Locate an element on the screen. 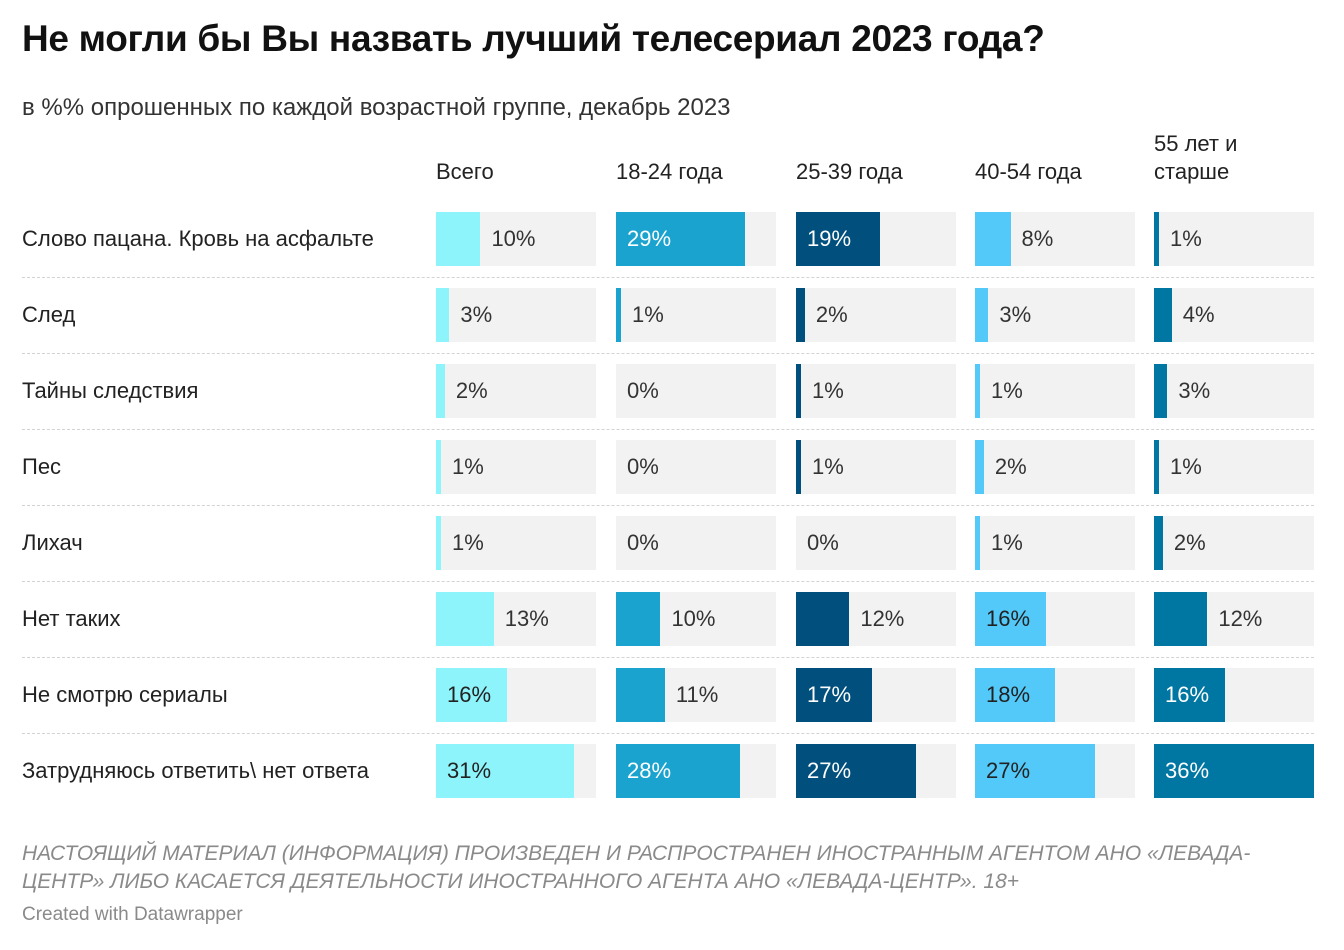 The width and height of the screenshot is (1344, 950). column-header: 25-39 года is located at coordinates (849, 171).